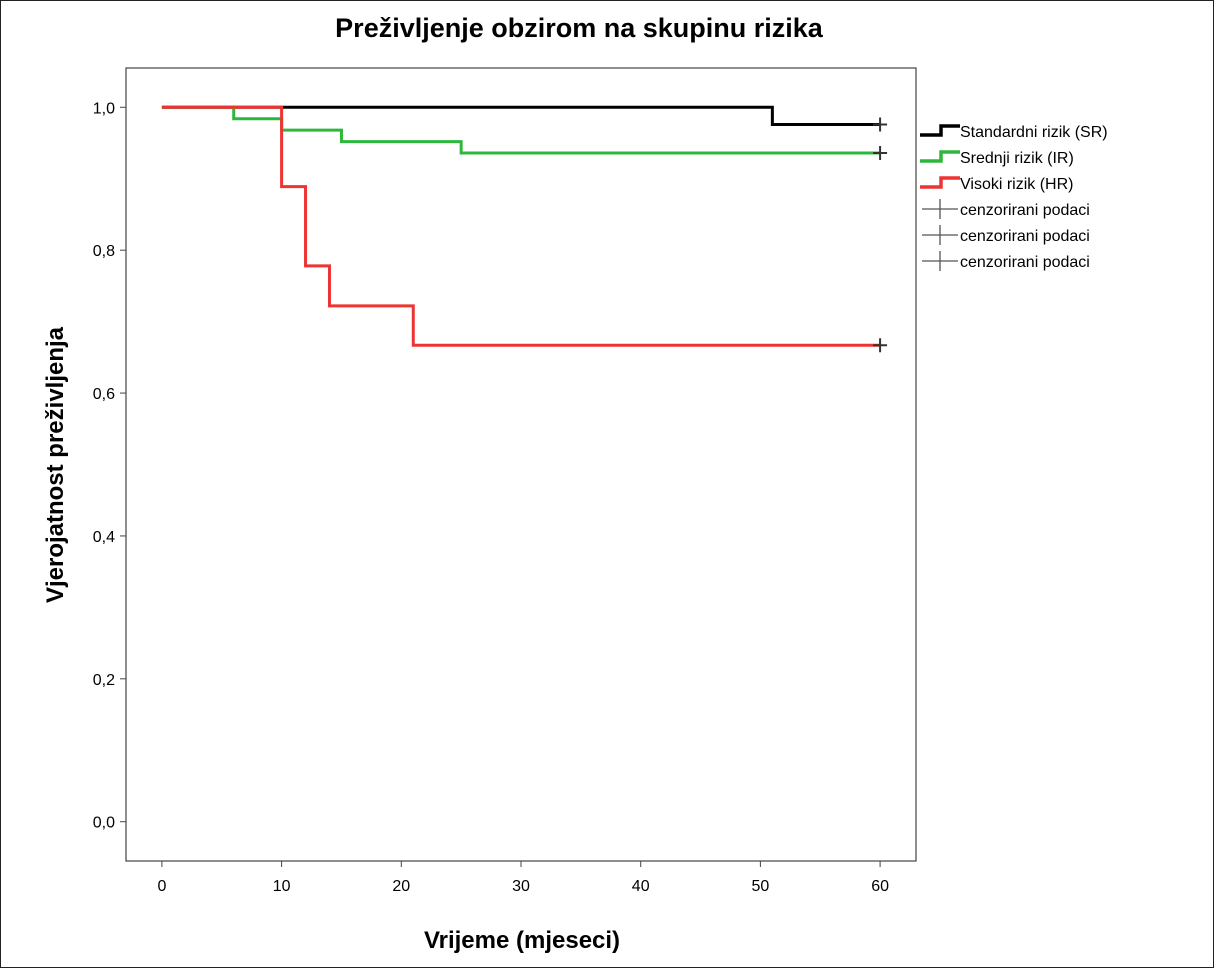 Image resolution: width=1214 pixels, height=968 pixels. Describe the element at coordinates (401, 886) in the screenshot. I see `x-tick-label: 20` at that location.